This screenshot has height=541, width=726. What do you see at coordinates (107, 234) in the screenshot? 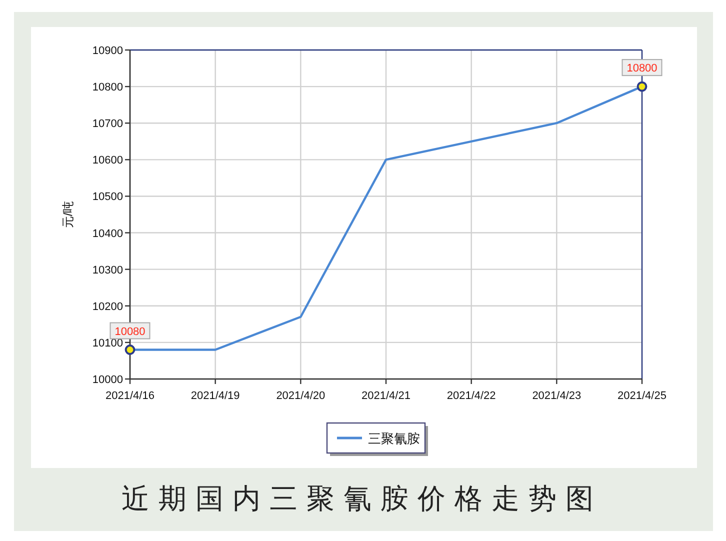
I see `y-tick-label: 10400` at bounding box center [107, 234].